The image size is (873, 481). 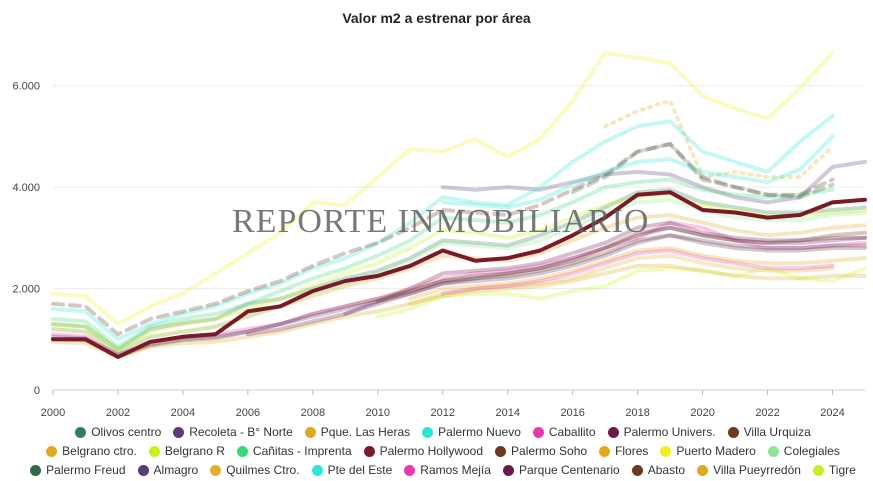 What do you see at coordinates (302, 451) in the screenshot?
I see `legend-label: Cañitas - Imprenta` at bounding box center [302, 451].